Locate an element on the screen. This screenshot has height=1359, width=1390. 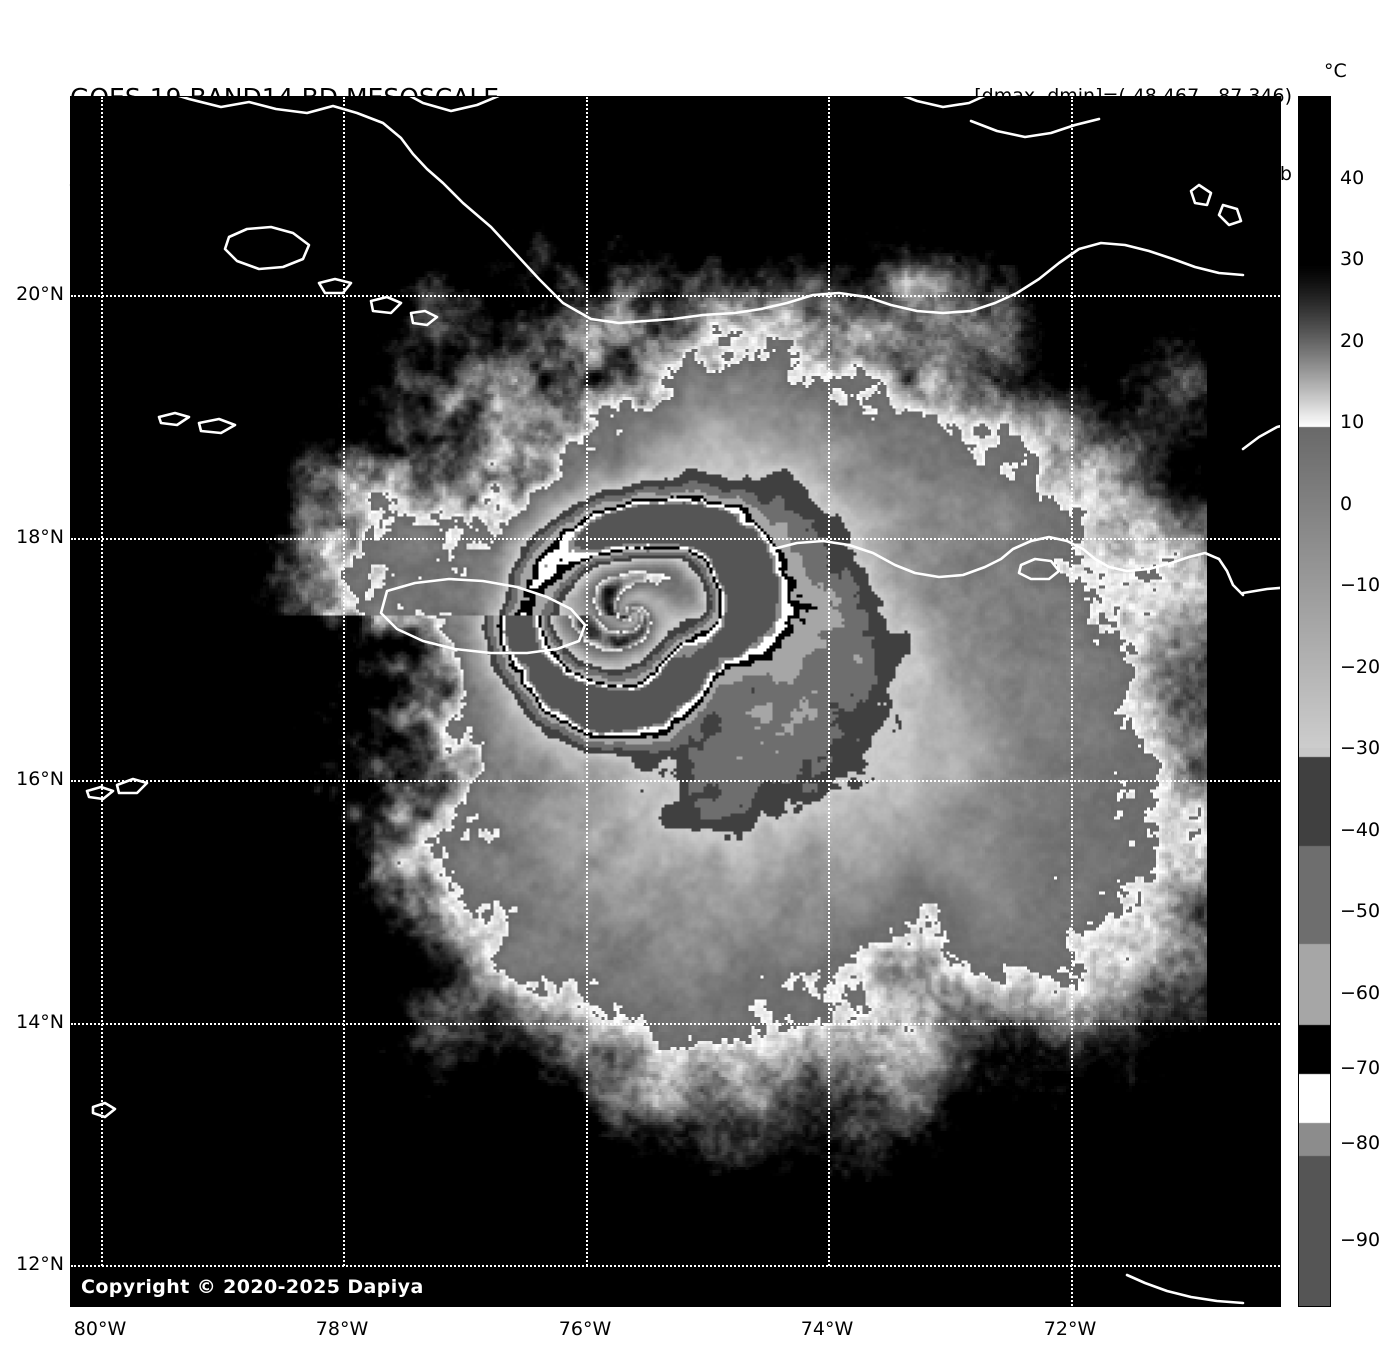
colorbar-tick-10: 10 is located at coordinates (1352, 422).